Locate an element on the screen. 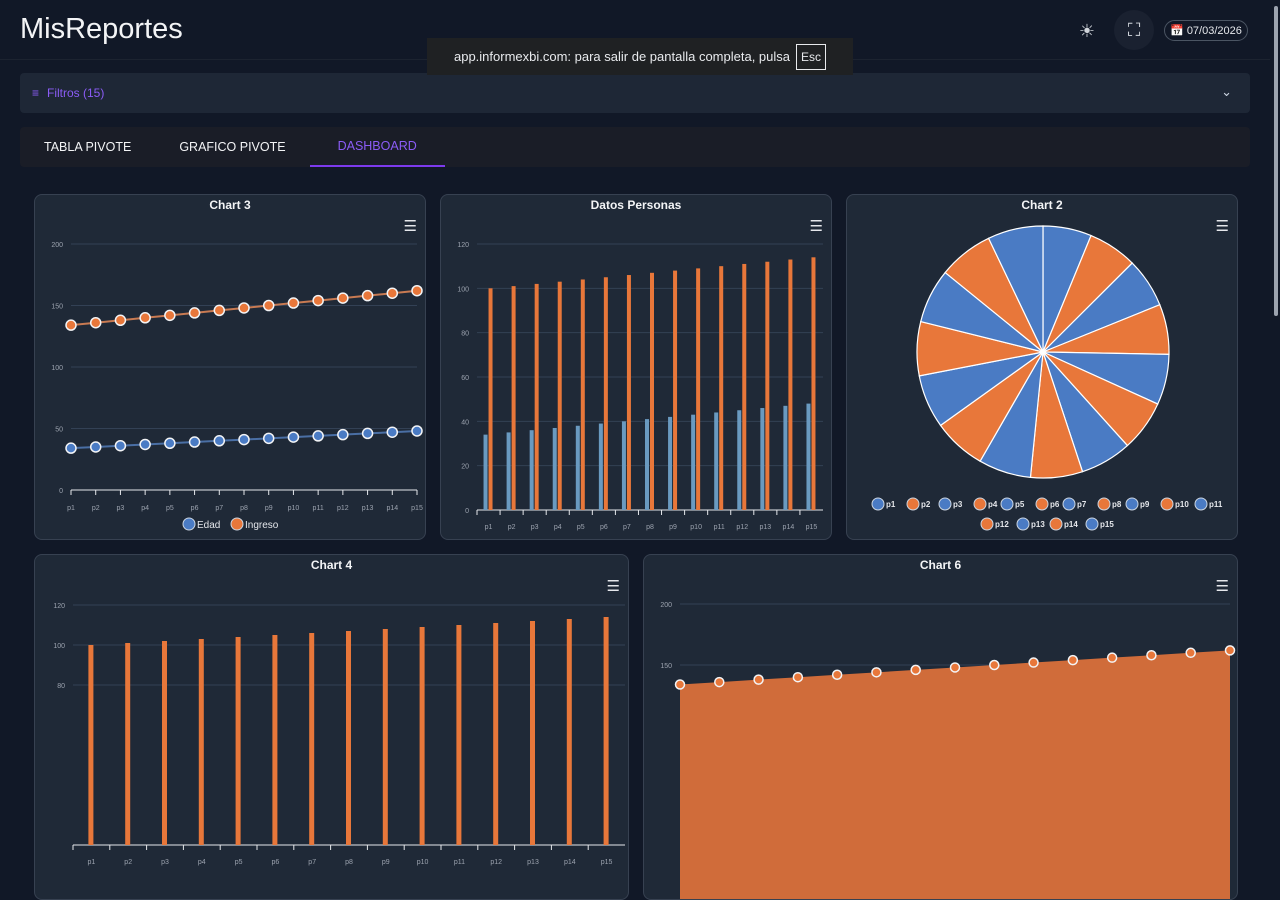 The height and width of the screenshot is (900, 1280). legend-label: p9 is located at coordinates (1145, 504).